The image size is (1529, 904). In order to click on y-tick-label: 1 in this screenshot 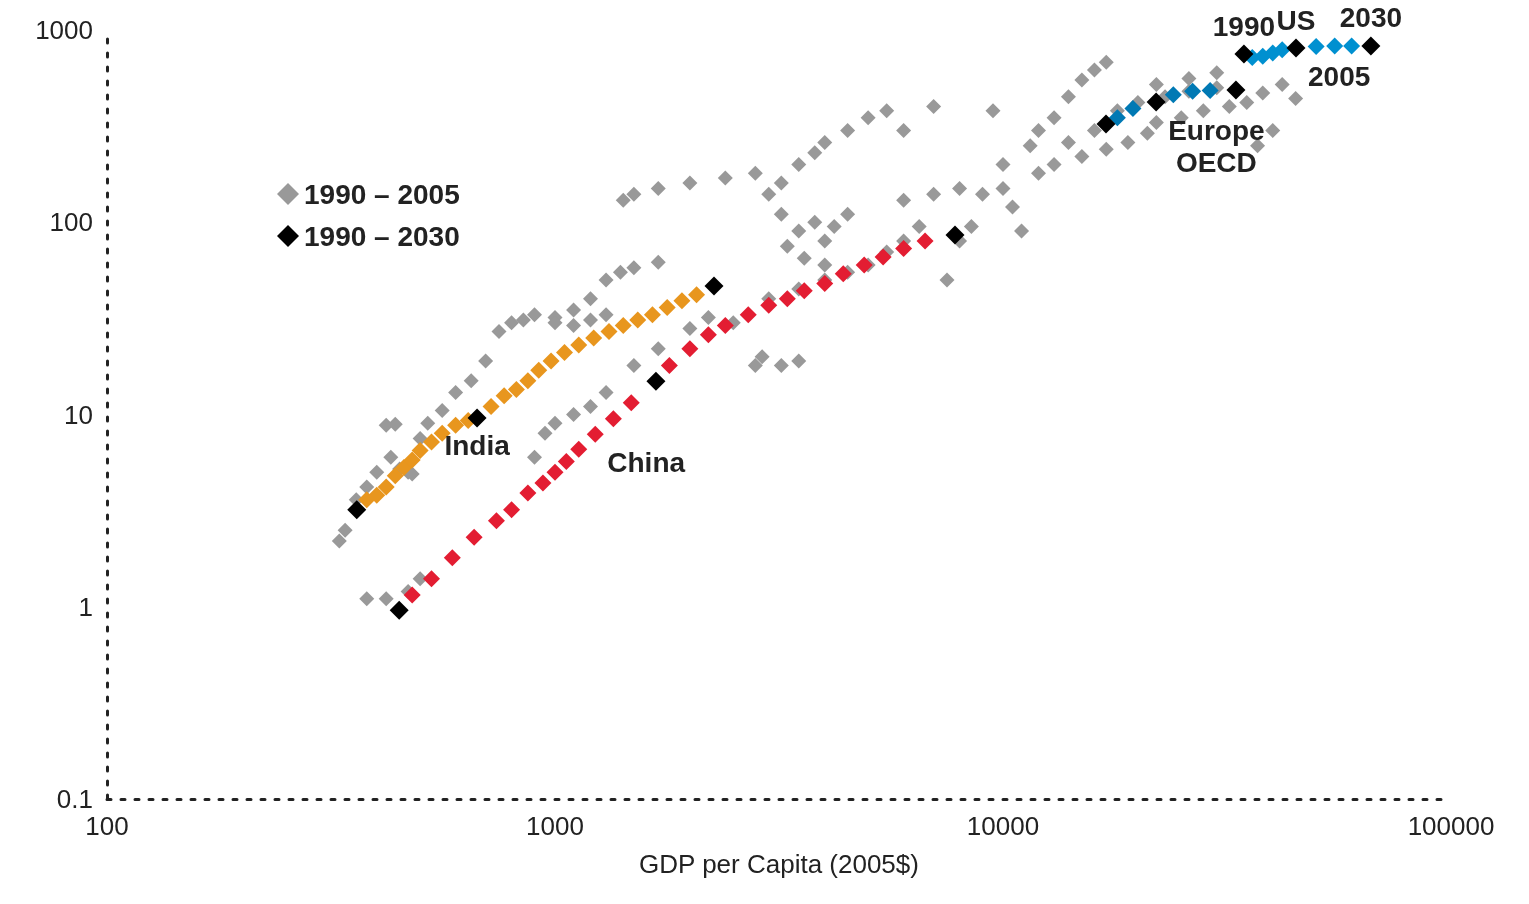, I will do `click(85, 606)`.